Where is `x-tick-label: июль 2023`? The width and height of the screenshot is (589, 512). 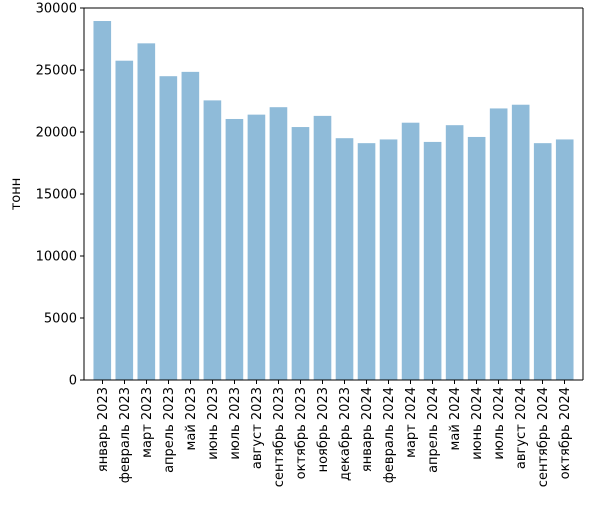 x-tick-label: июль 2023 is located at coordinates (235, 423).